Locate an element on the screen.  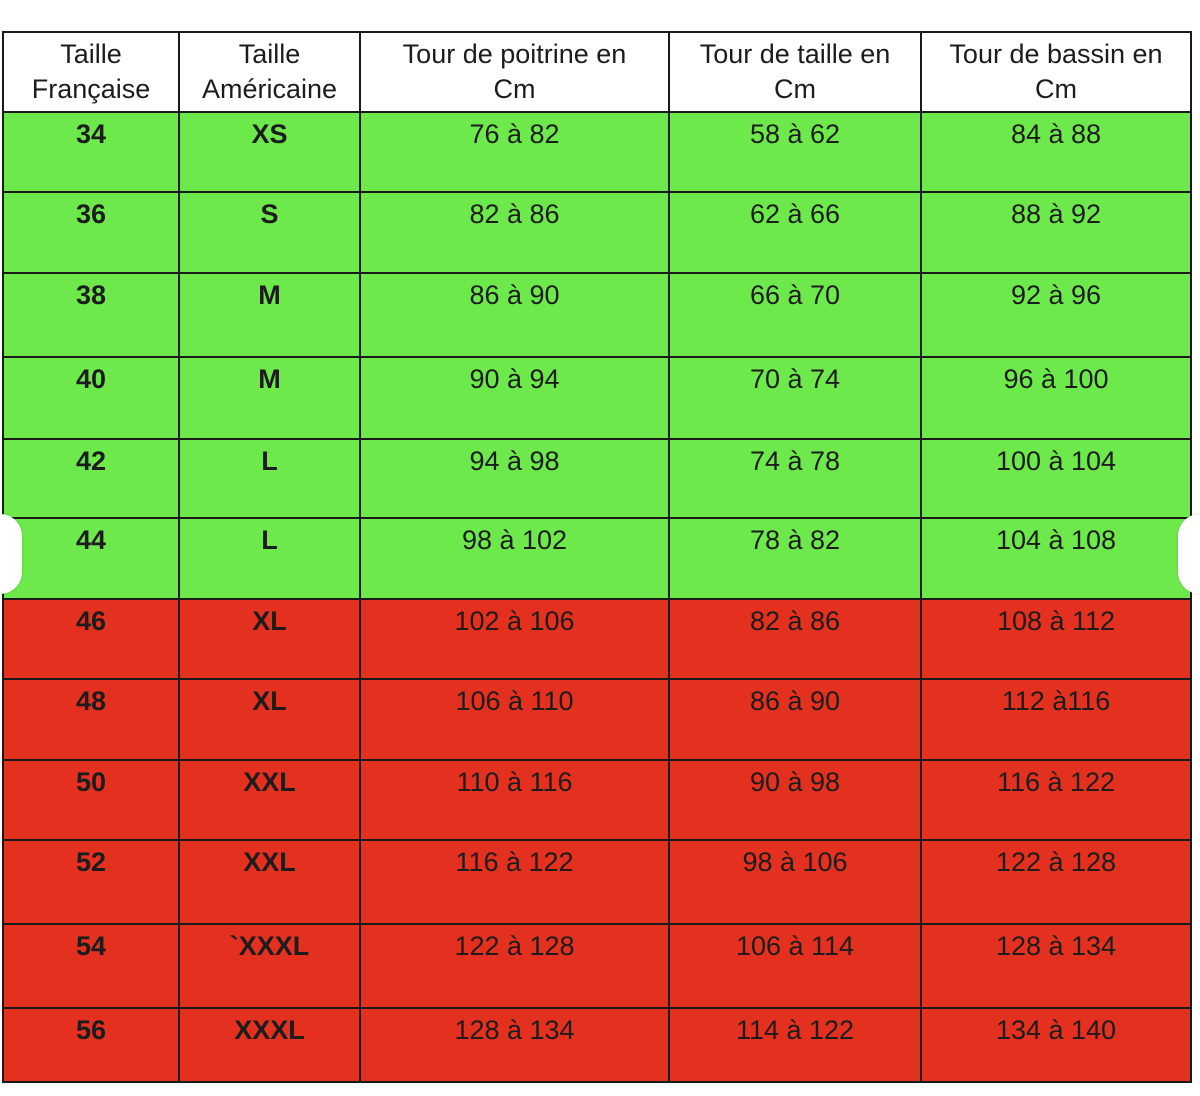
cell-tour-de-poitrine: 102 à 106 is located at coordinates (514, 639).